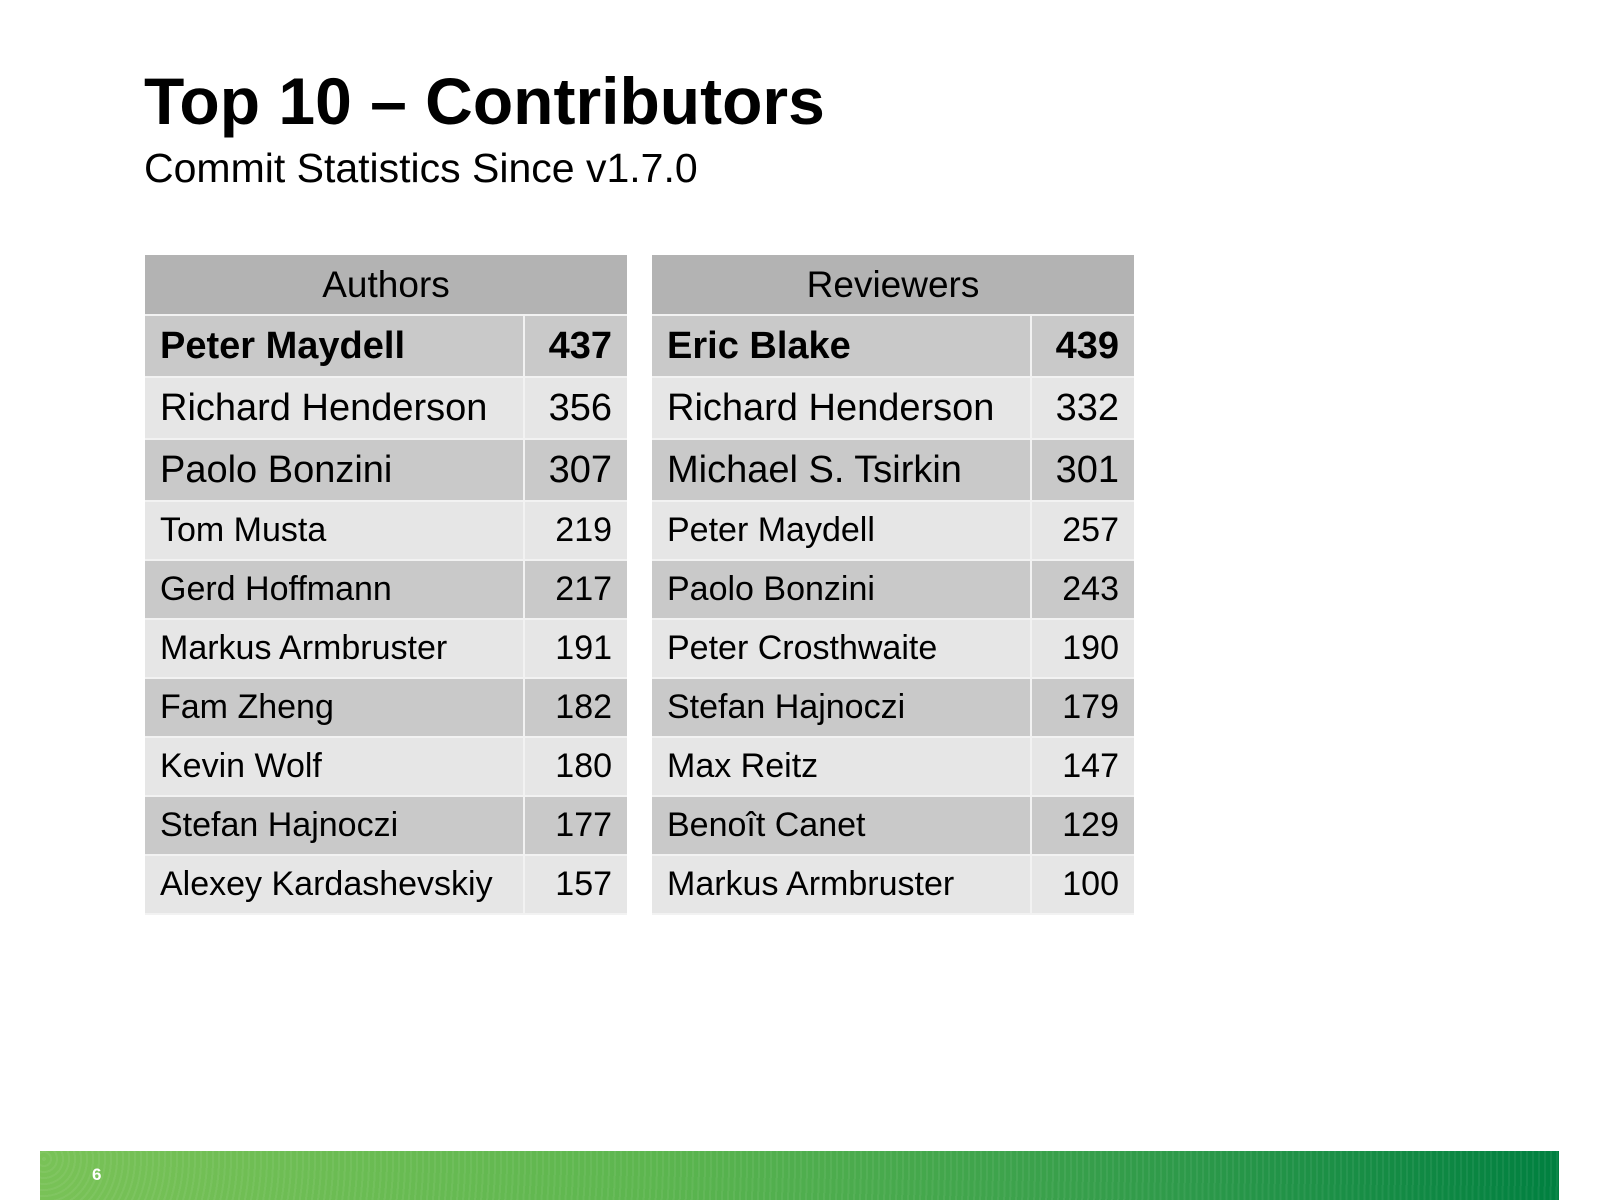  Describe the element at coordinates (1082, 767) in the screenshot. I see `commit-count: 147` at that location.